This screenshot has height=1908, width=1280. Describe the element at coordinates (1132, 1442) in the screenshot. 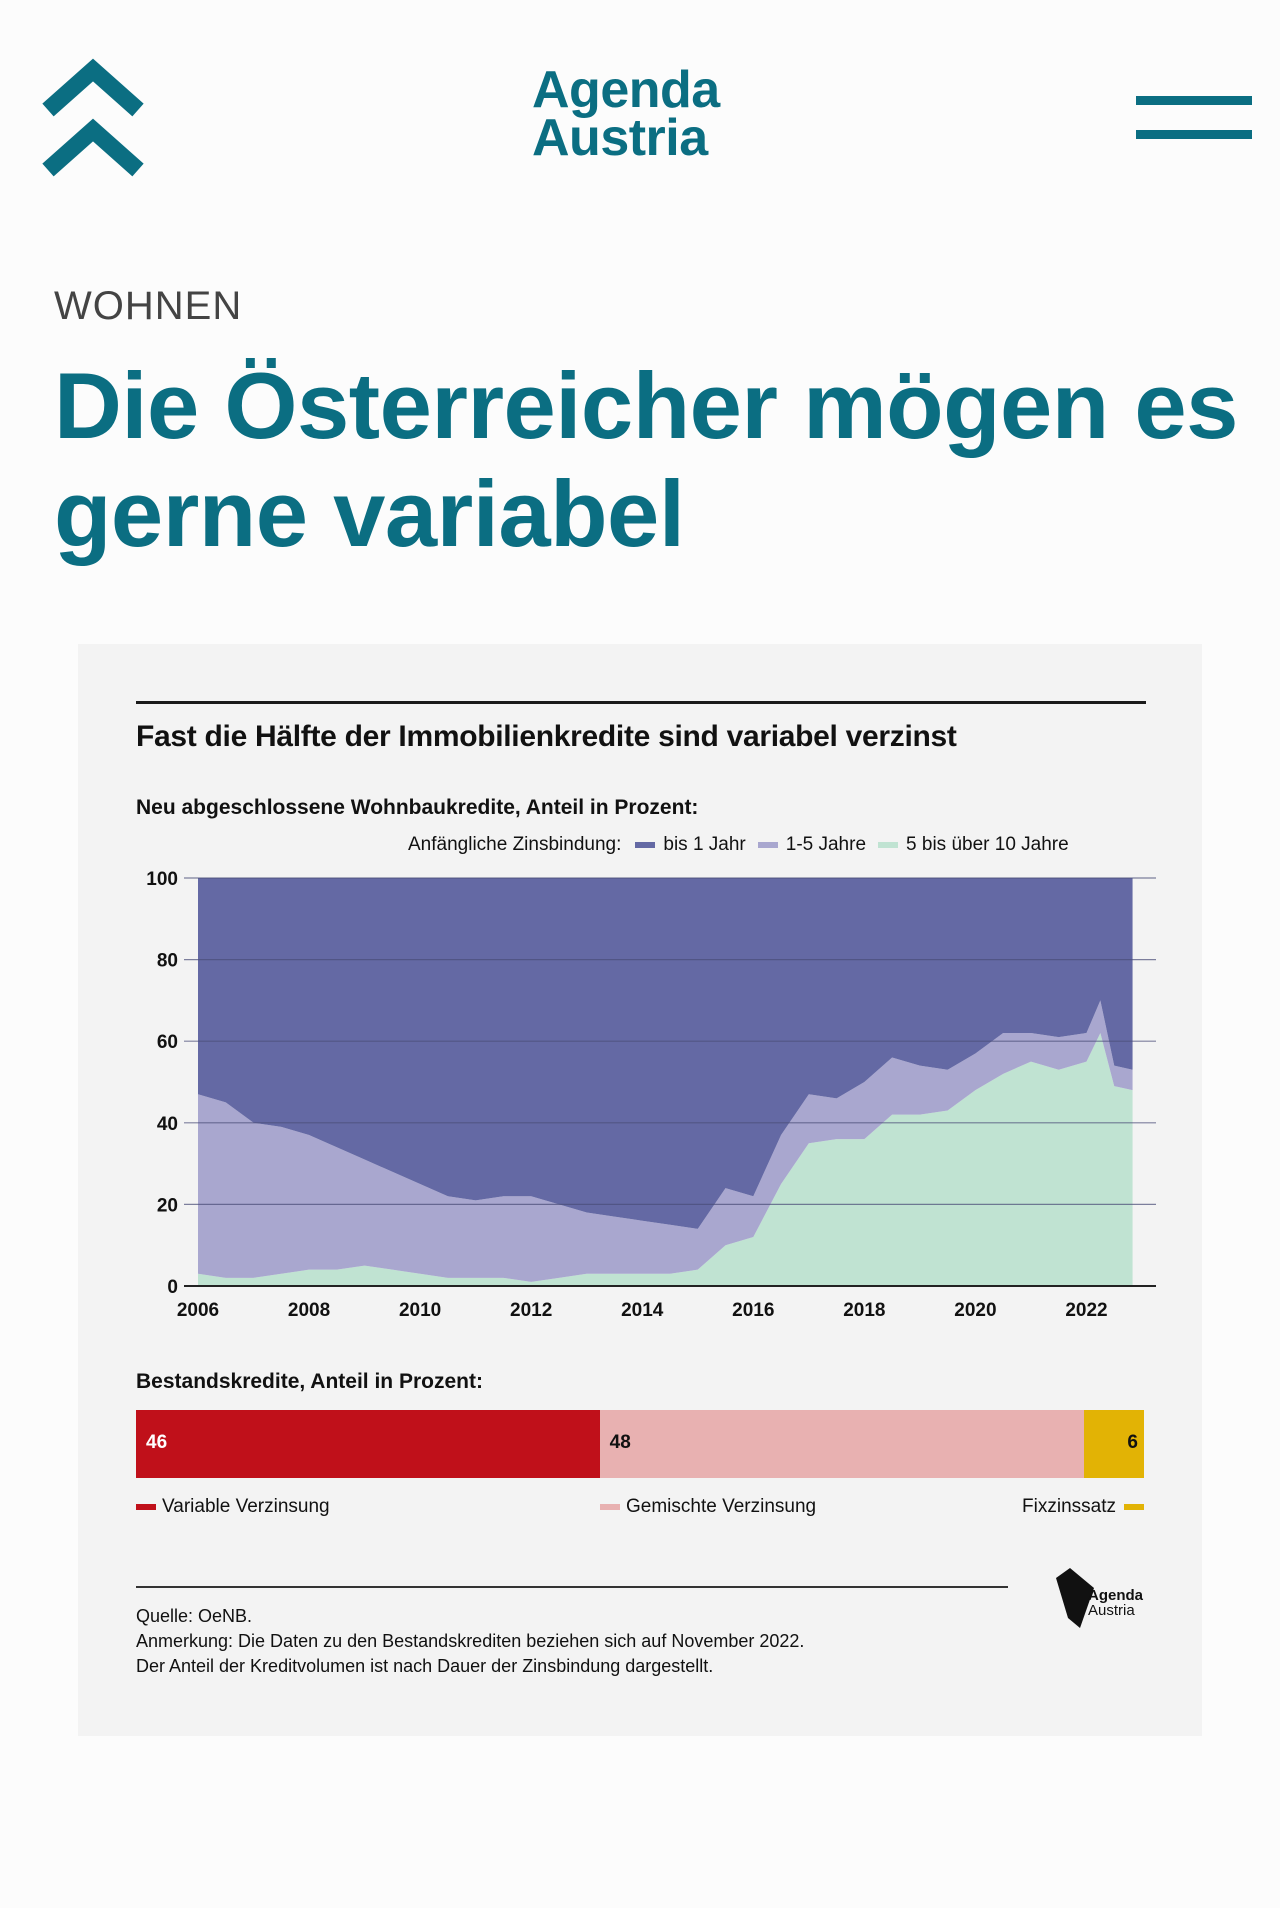

I see `stock-bar-value-label: 6` at that location.